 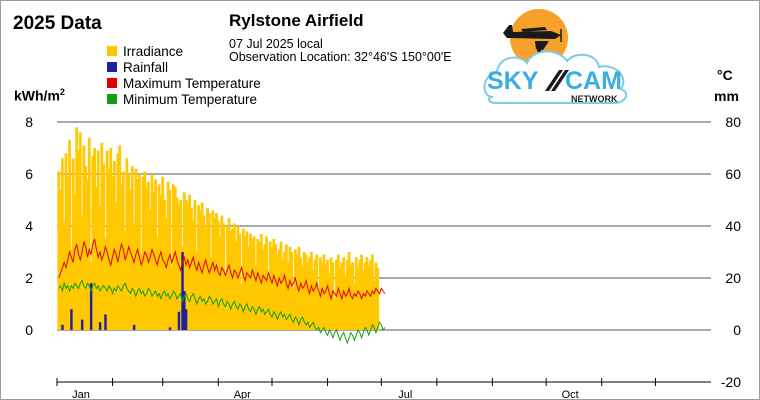 I want to click on right-tick-label: 0, so click(x=737, y=330).